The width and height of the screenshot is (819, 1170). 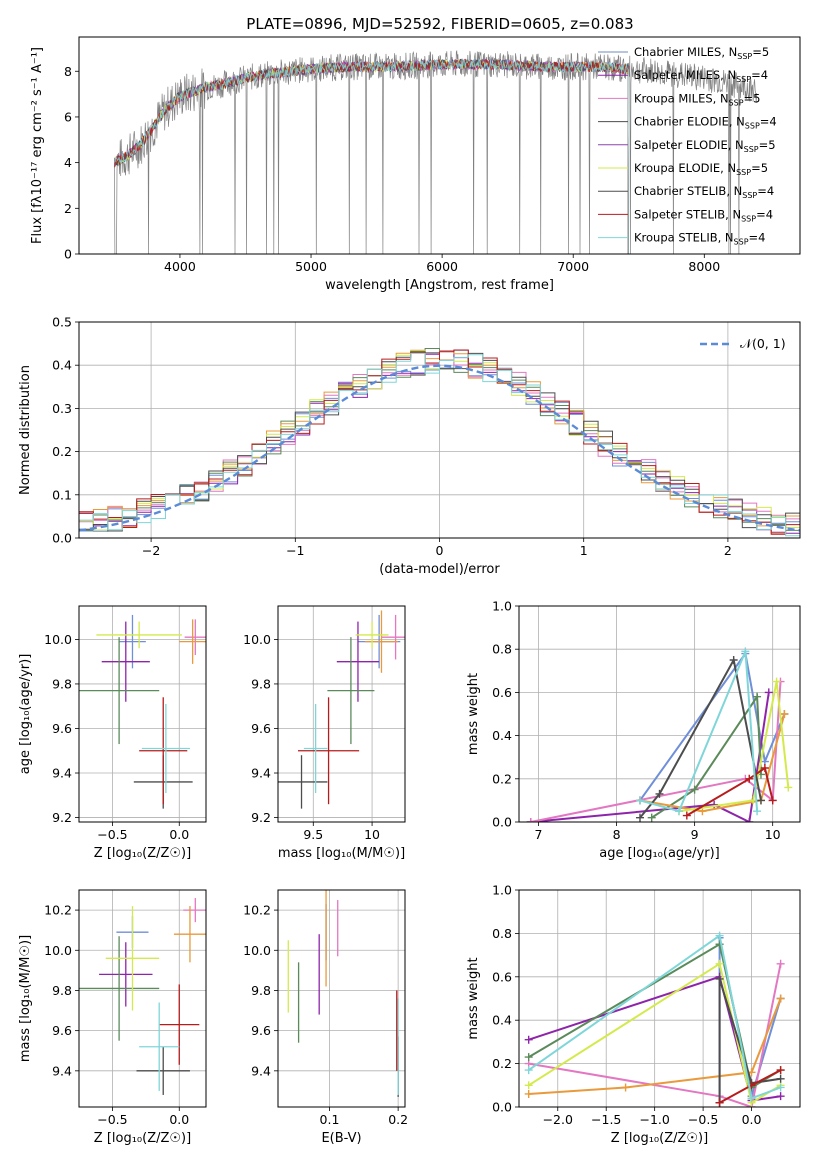 I want to click on x-tick-label: −2.0, so click(x=558, y=1119).